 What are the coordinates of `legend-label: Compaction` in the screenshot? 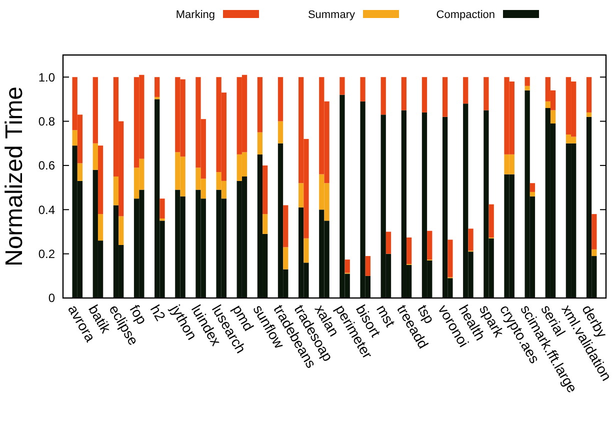 It's located at (465, 14).